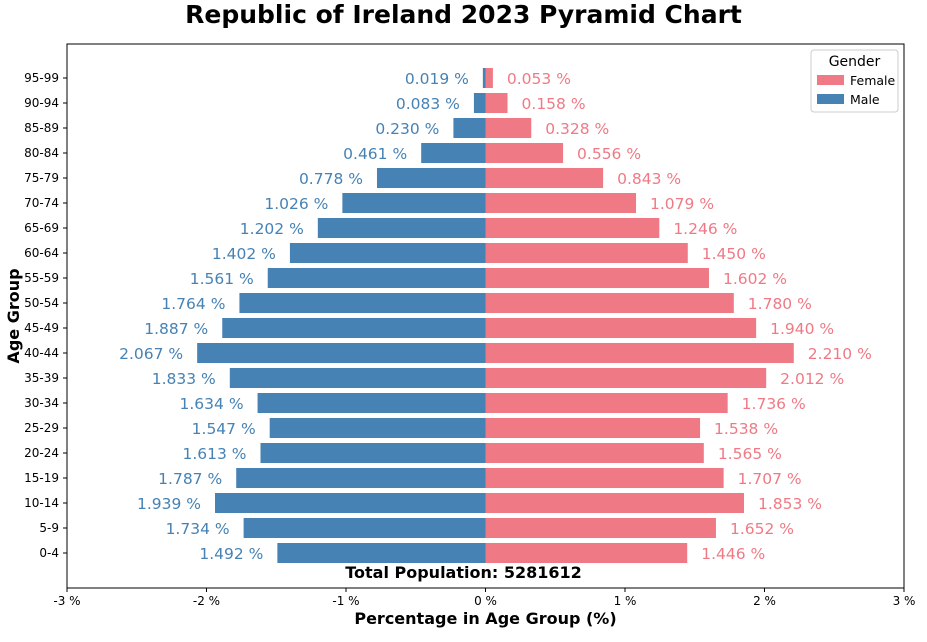 The height and width of the screenshot is (642, 927). I want to click on y-tick-label: 30-34, so click(41, 403).